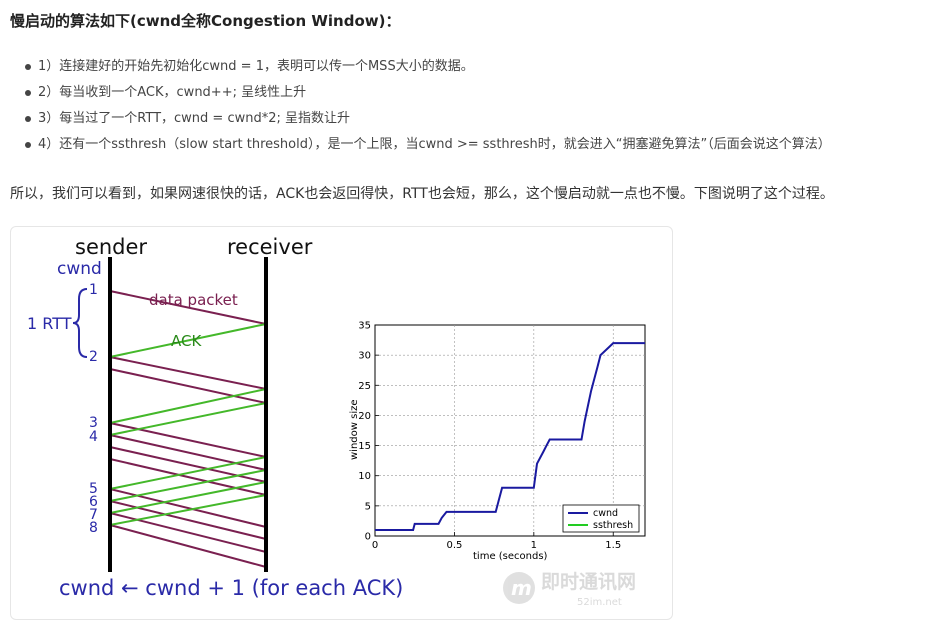 The height and width of the screenshot is (628, 948). What do you see at coordinates (80, 323) in the screenshot?
I see `rtt-brace` at bounding box center [80, 323].